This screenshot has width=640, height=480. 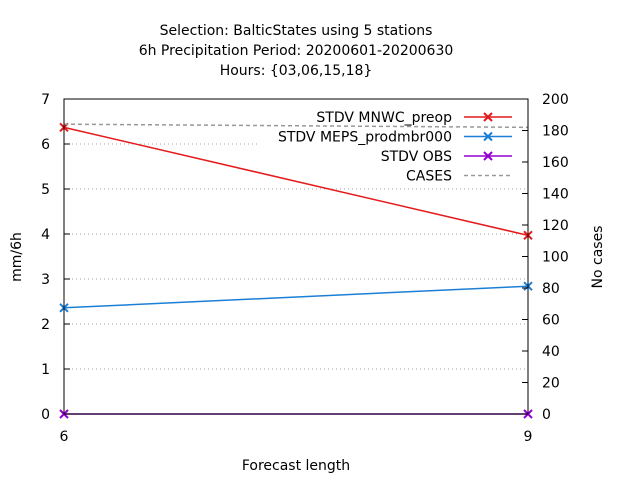 I want to click on y-tick-label: 0, so click(x=45, y=415).